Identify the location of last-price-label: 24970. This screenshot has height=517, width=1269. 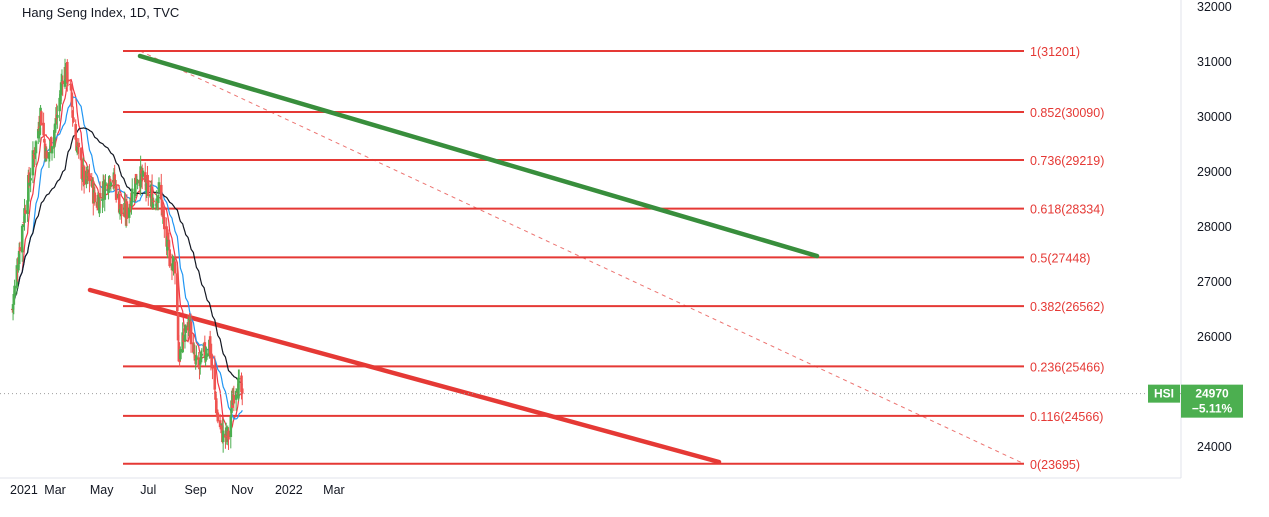
(1212, 394).